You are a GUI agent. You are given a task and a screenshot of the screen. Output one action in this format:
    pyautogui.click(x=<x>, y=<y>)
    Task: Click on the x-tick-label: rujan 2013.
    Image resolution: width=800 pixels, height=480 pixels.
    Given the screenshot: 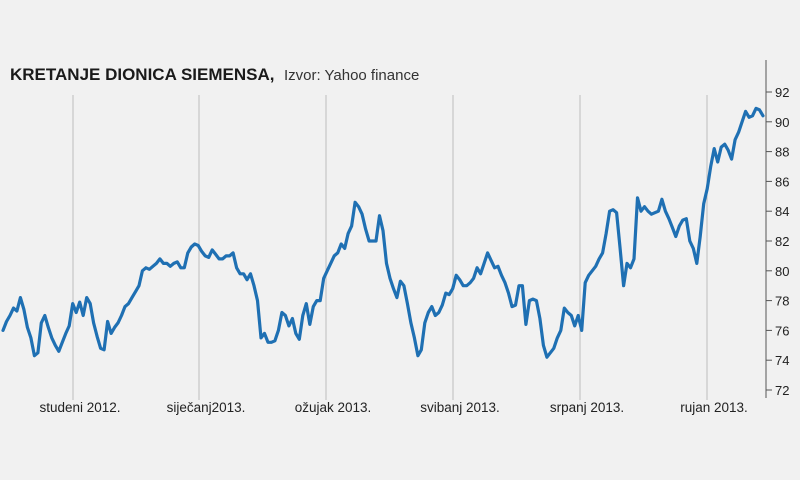 What is the action you would take?
    pyautogui.click(x=714, y=407)
    